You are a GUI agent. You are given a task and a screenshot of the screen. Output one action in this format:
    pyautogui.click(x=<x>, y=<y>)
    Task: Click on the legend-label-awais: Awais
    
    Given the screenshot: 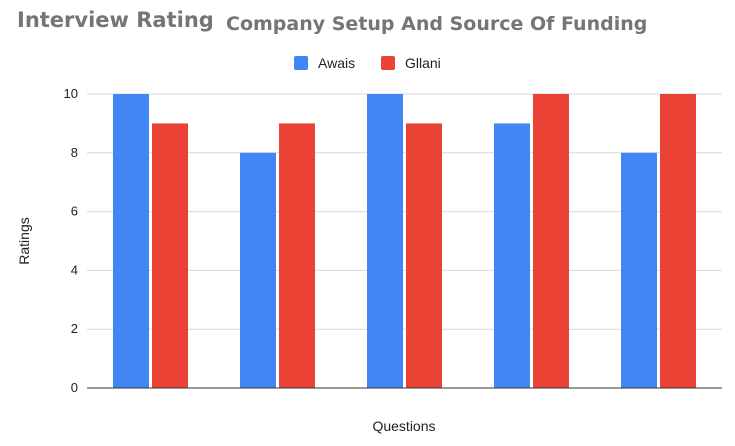 What is the action you would take?
    pyautogui.click(x=336, y=63)
    